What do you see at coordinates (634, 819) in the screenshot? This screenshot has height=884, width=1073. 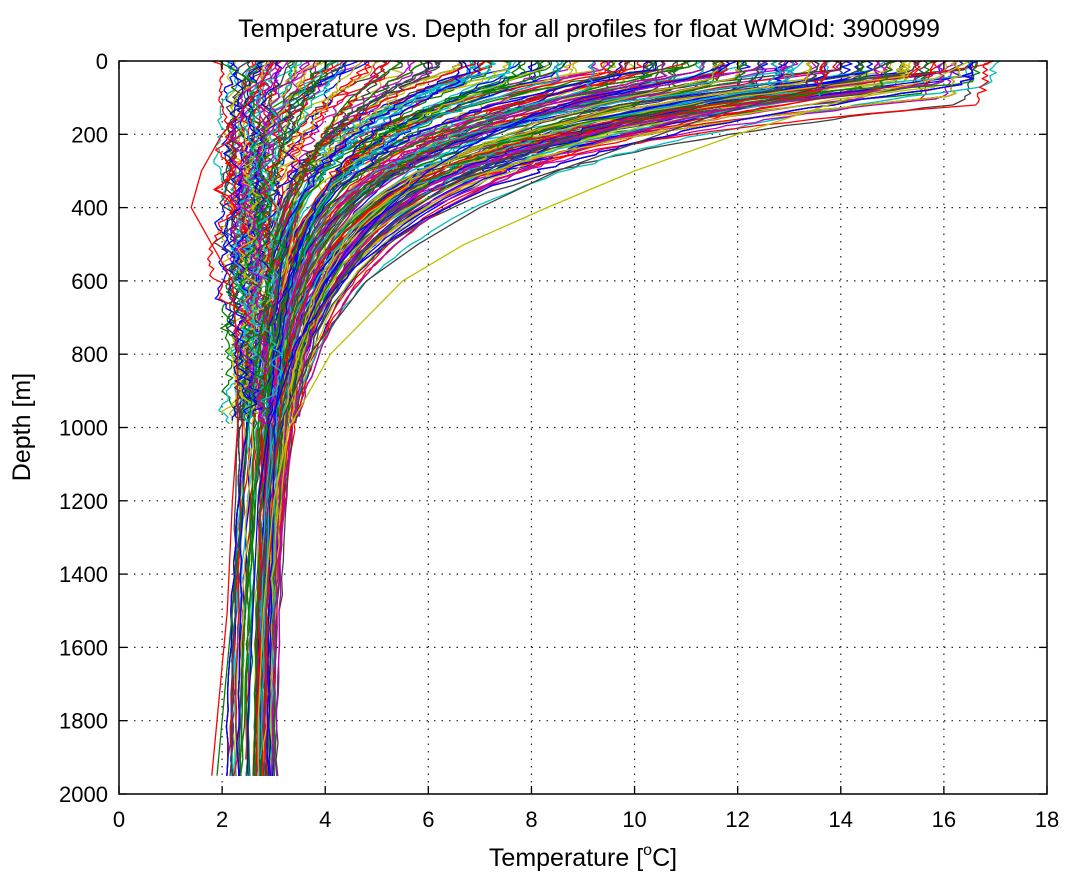 I see `x-tick-label: 10` at bounding box center [634, 819].